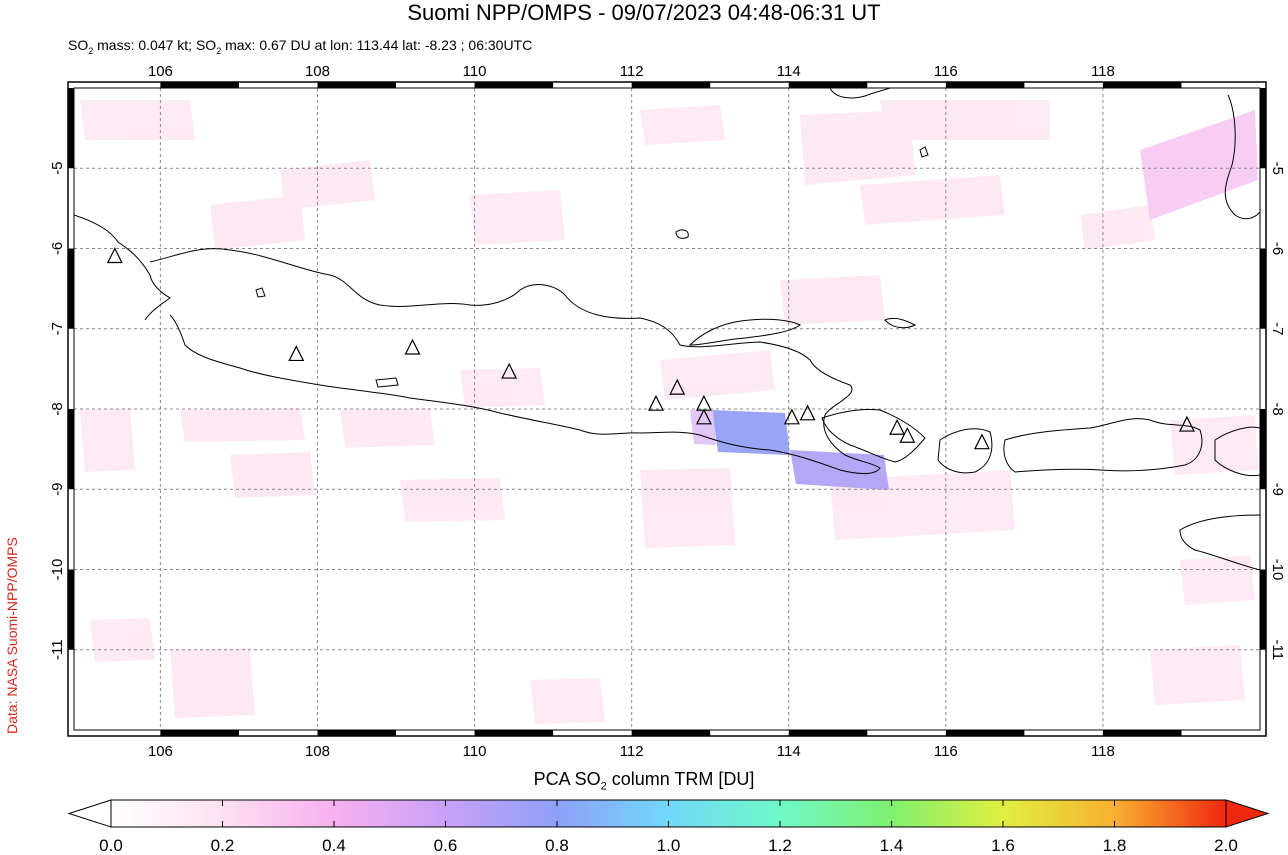  Describe the element at coordinates (1115, 845) in the screenshot. I see `colorbar-tick-label: 1.8` at that location.